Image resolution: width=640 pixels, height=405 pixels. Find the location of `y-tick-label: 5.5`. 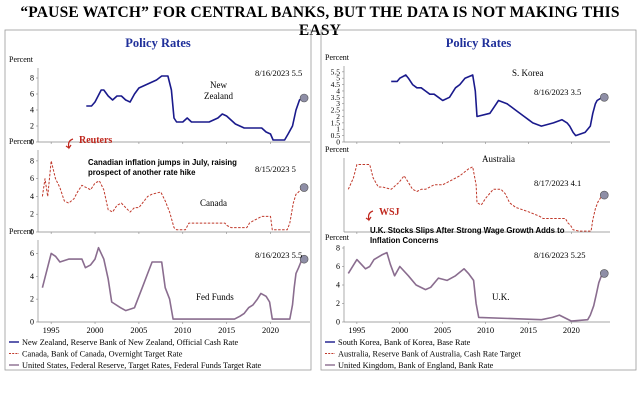

y-tick-label: 5.5 is located at coordinates (336, 71).